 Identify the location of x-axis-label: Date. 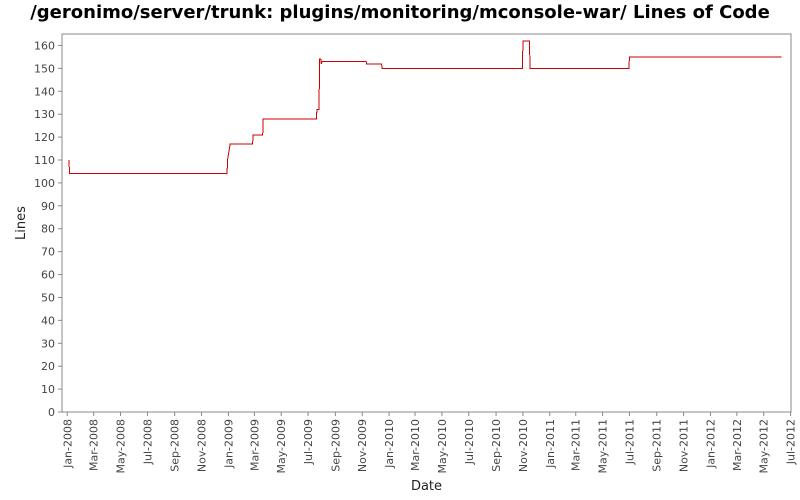
(426, 486).